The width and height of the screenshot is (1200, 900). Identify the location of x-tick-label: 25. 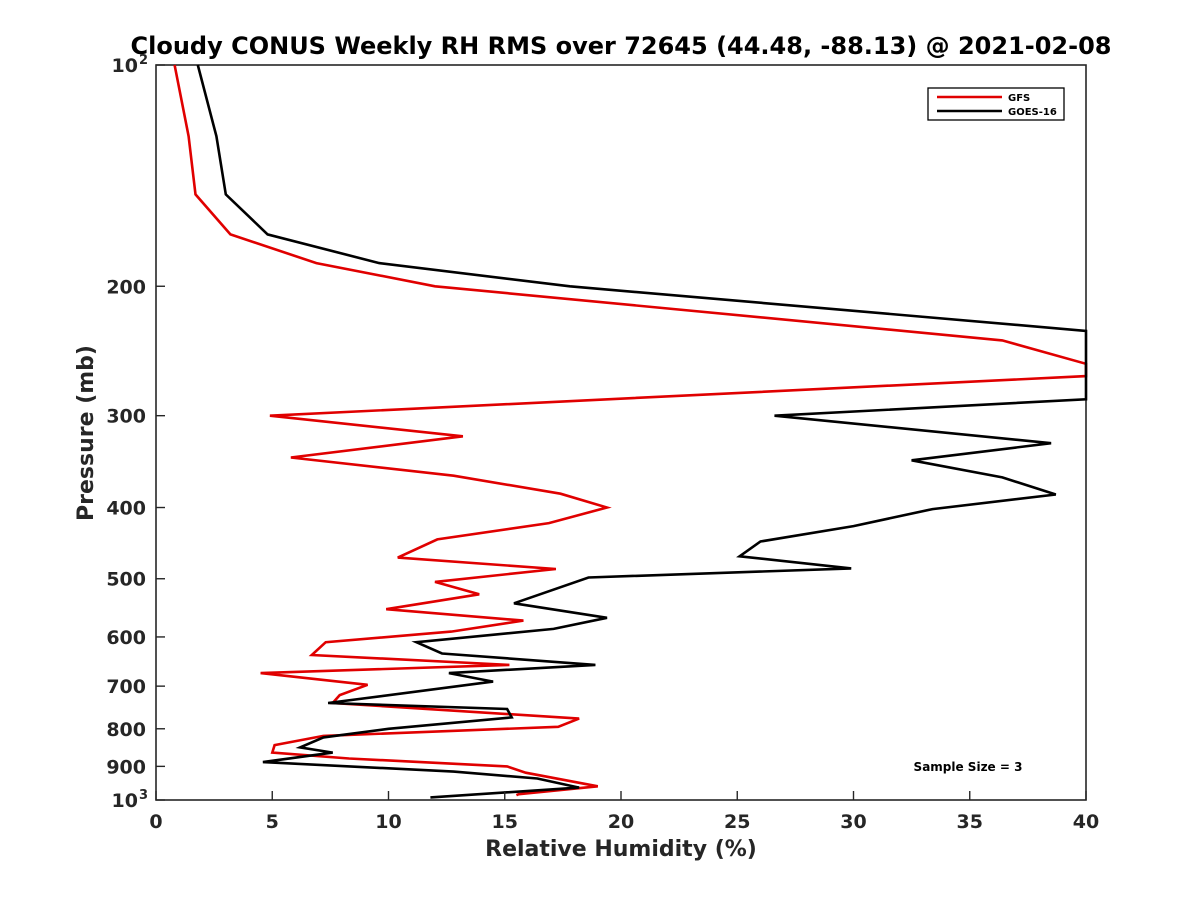
(737, 822).